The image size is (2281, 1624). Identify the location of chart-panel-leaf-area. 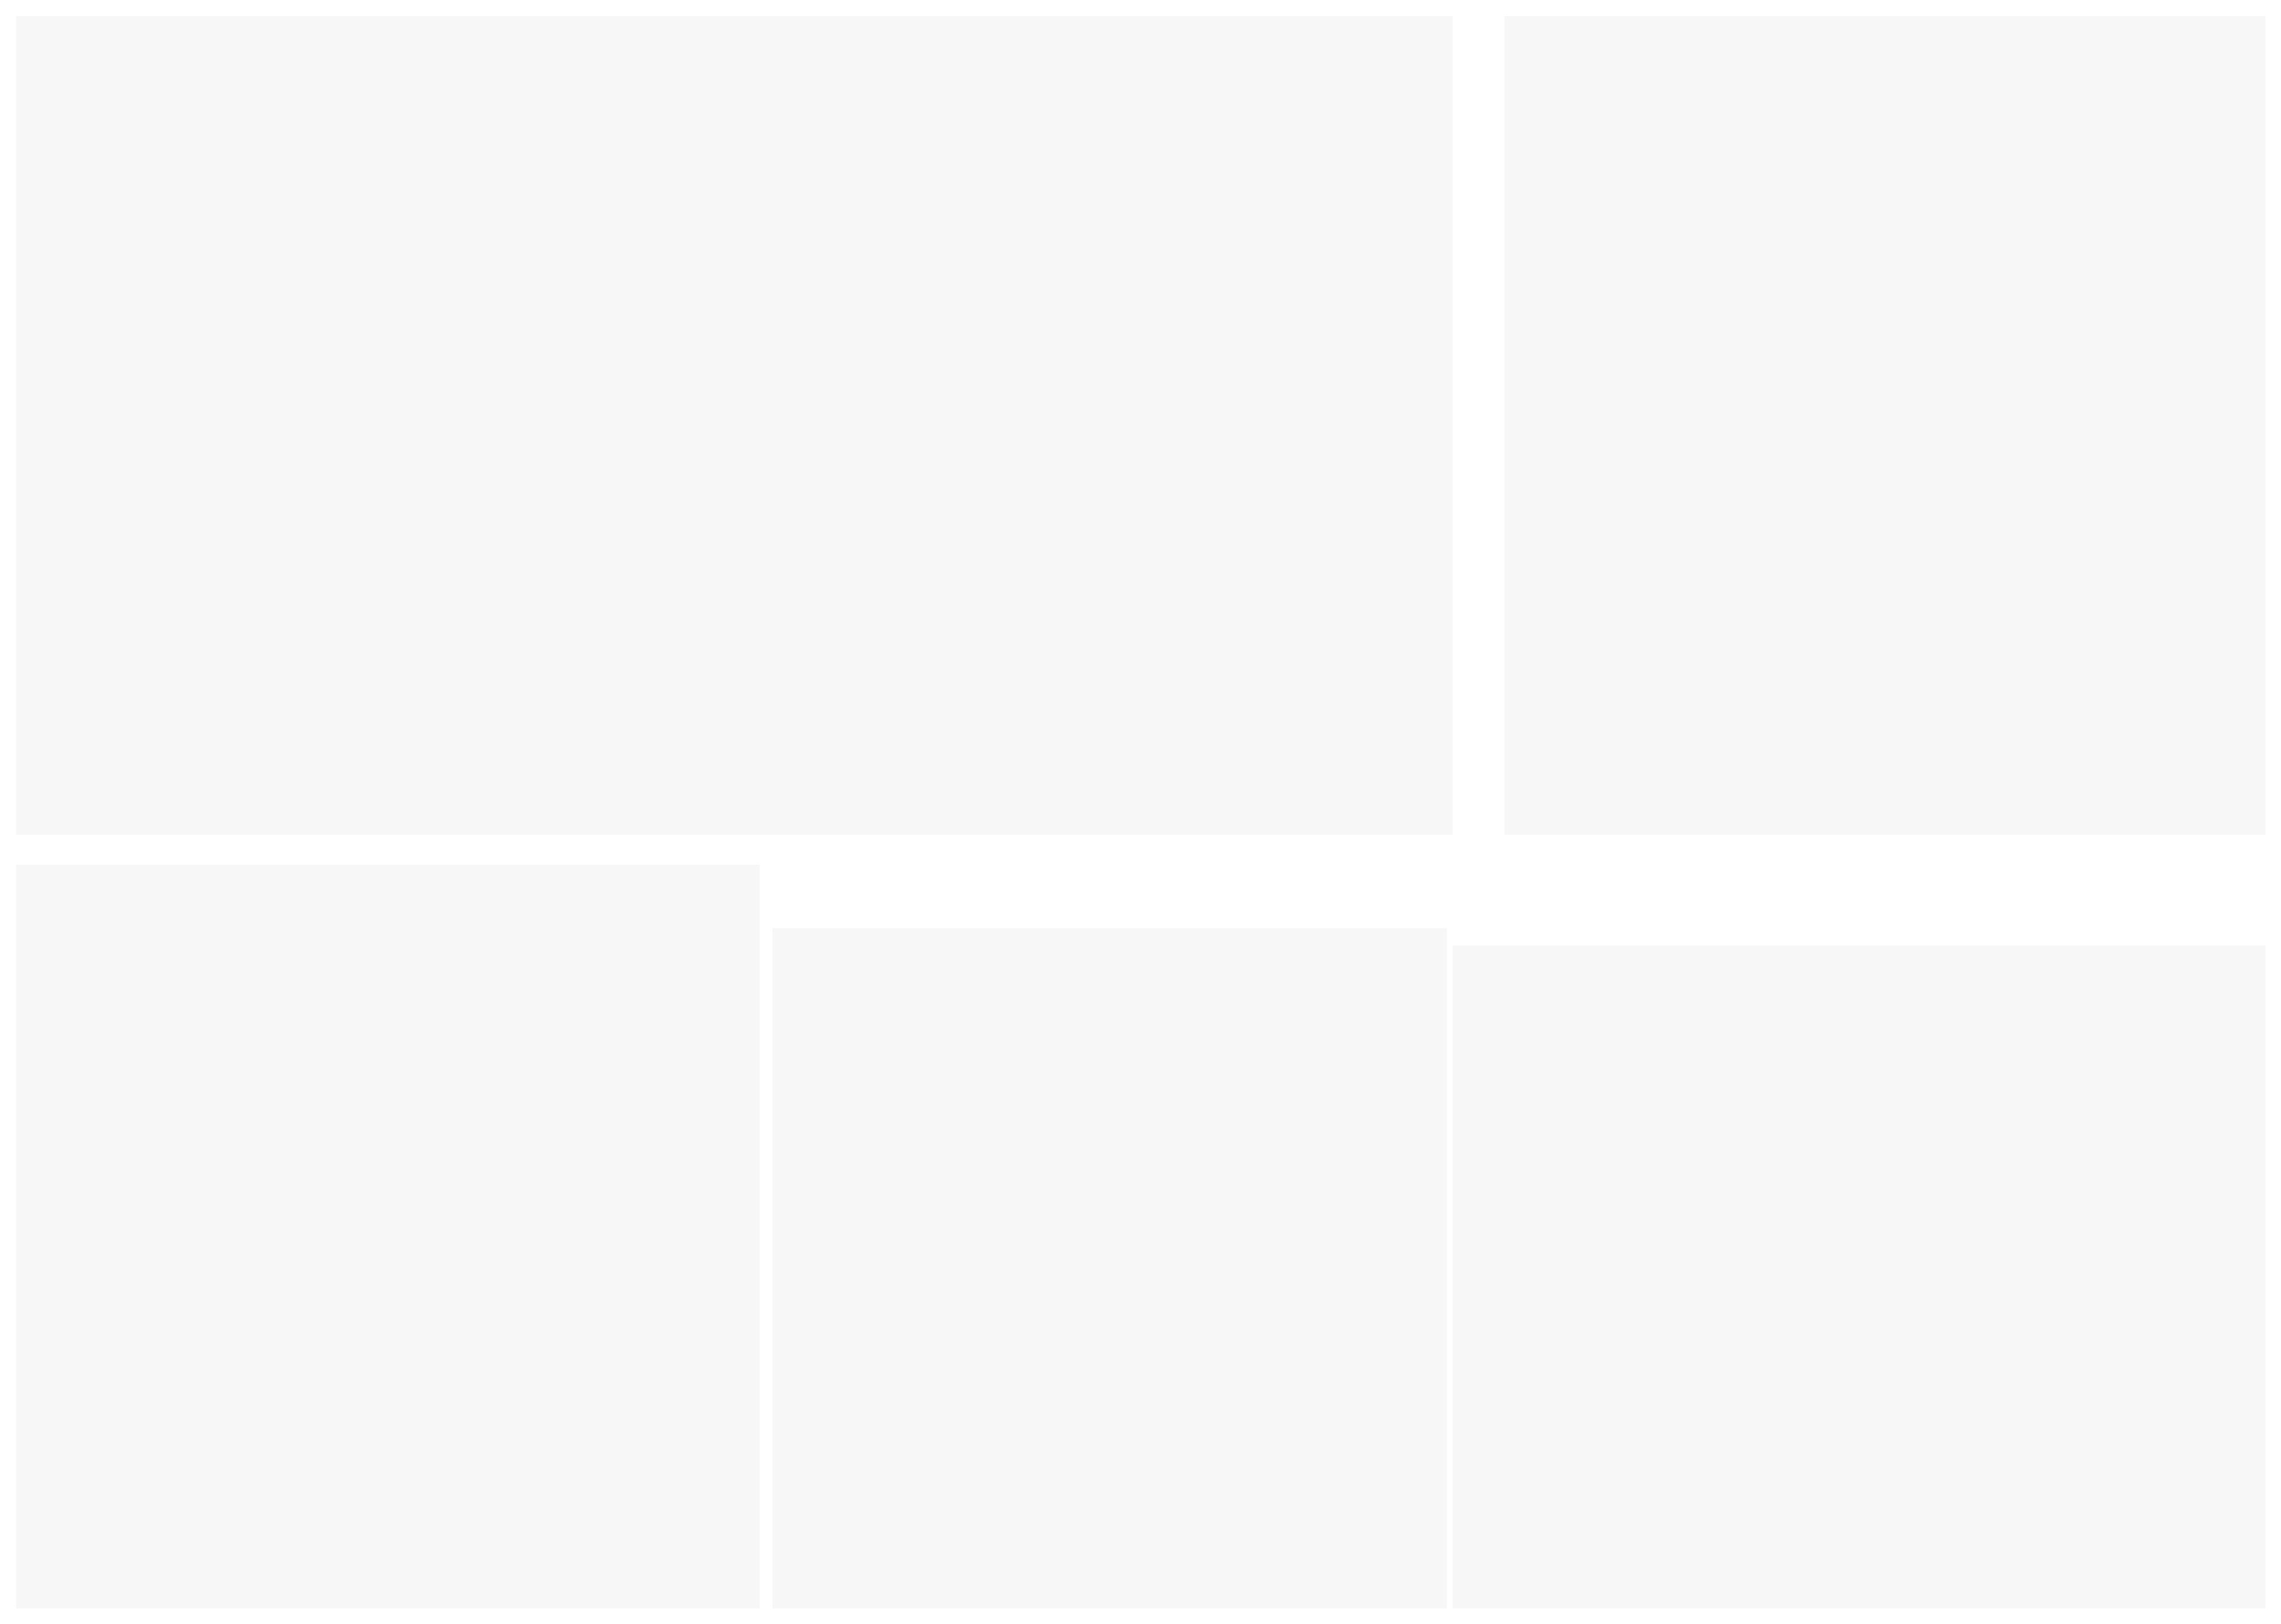
(1859, 1276).